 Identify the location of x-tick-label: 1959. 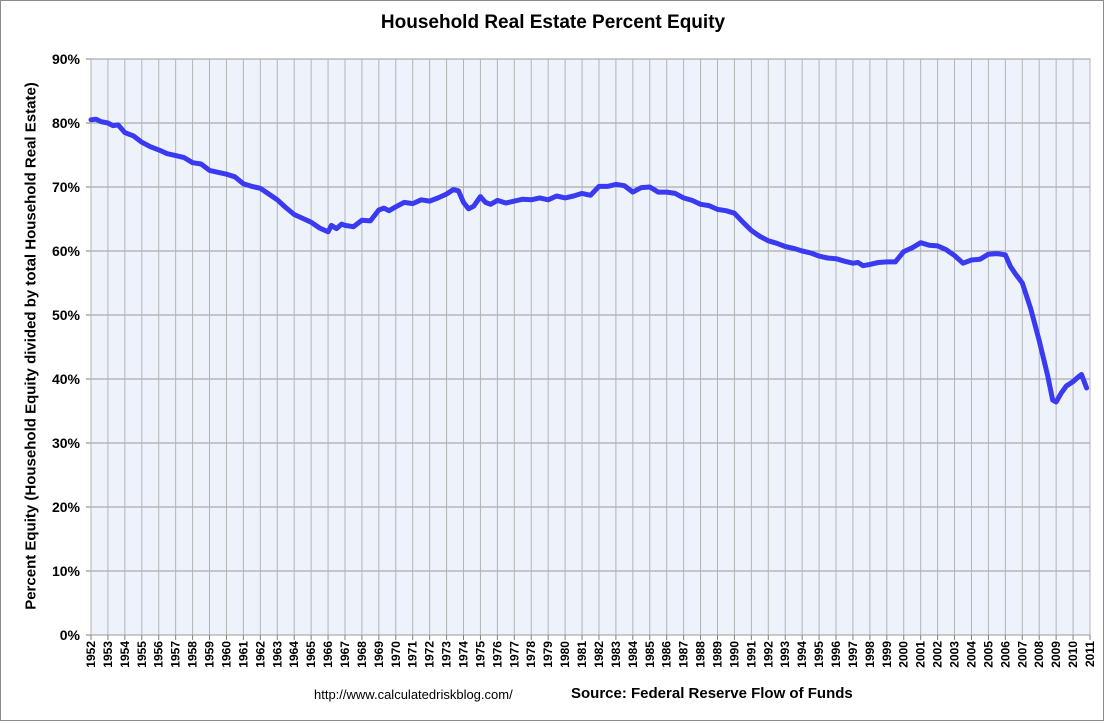
(210, 654).